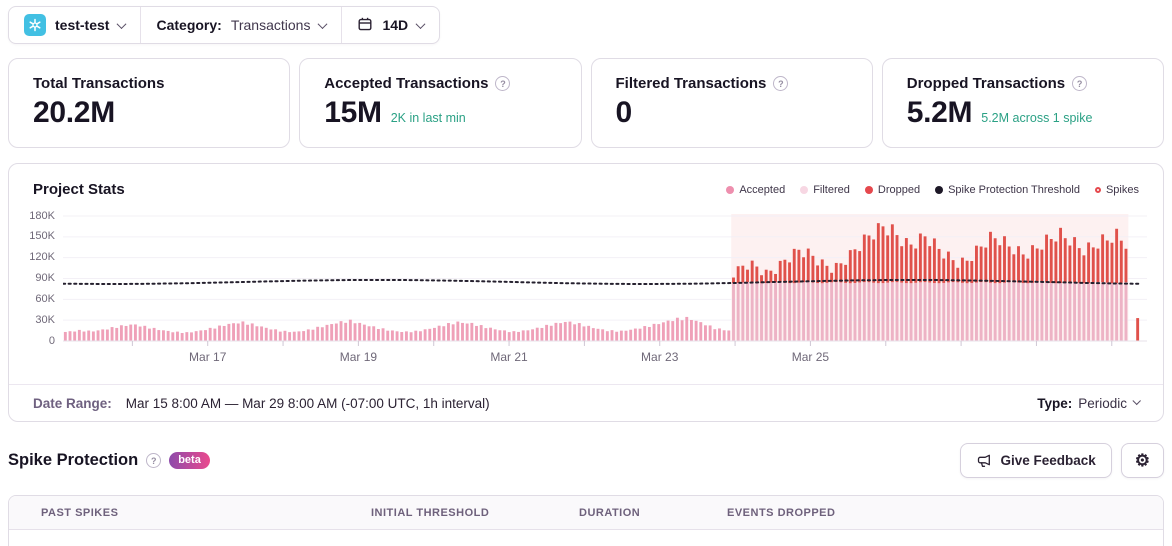 This screenshot has width=1172, height=546. What do you see at coordinates (99, 83) in the screenshot?
I see `card-title: Total Transactions` at bounding box center [99, 83].